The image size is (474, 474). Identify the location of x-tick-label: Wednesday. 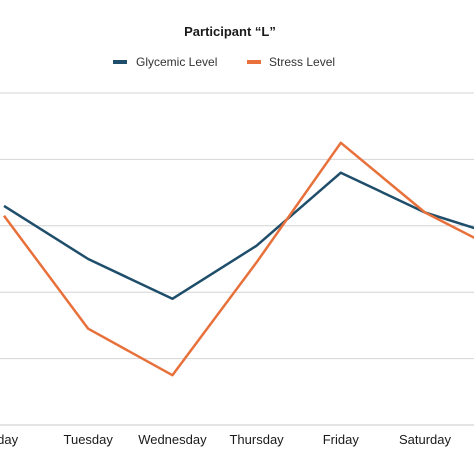
(172, 439).